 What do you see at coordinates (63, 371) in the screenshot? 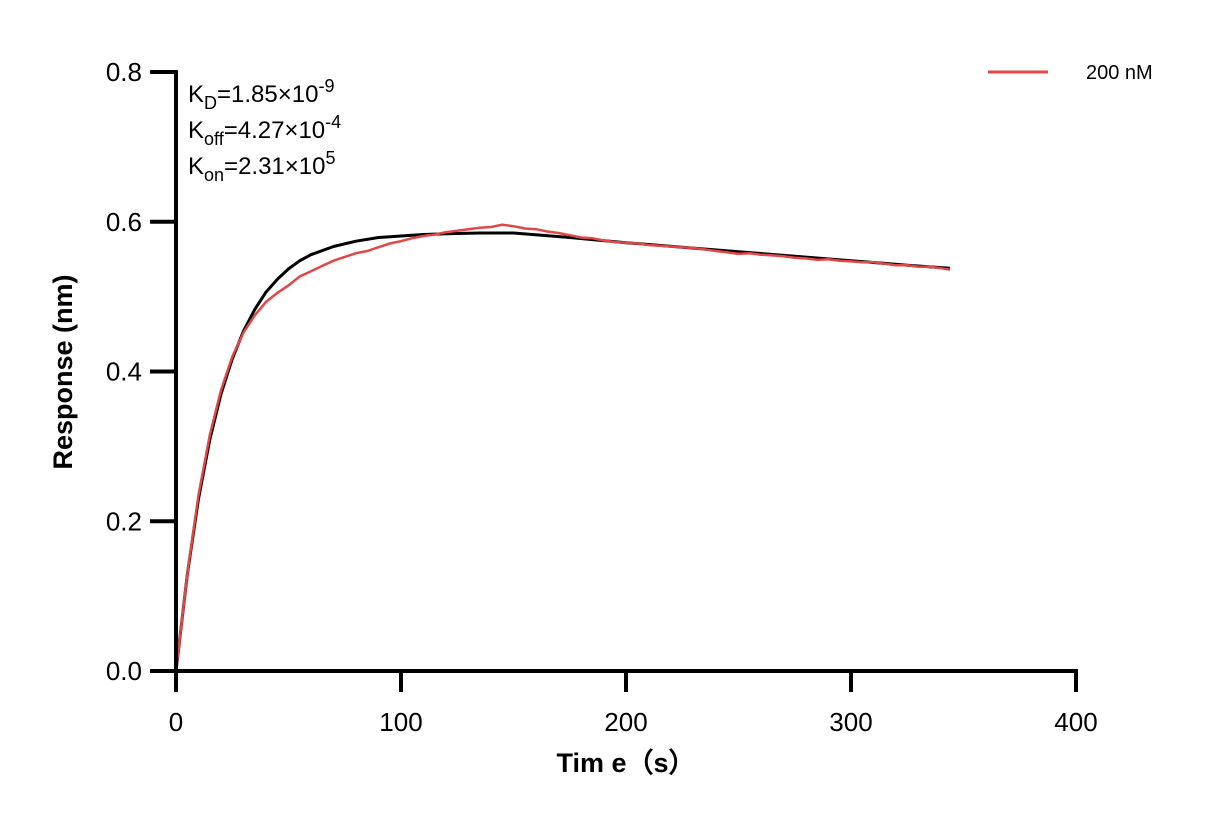
I see `y-axis-label: Response (nm)` at bounding box center [63, 371].